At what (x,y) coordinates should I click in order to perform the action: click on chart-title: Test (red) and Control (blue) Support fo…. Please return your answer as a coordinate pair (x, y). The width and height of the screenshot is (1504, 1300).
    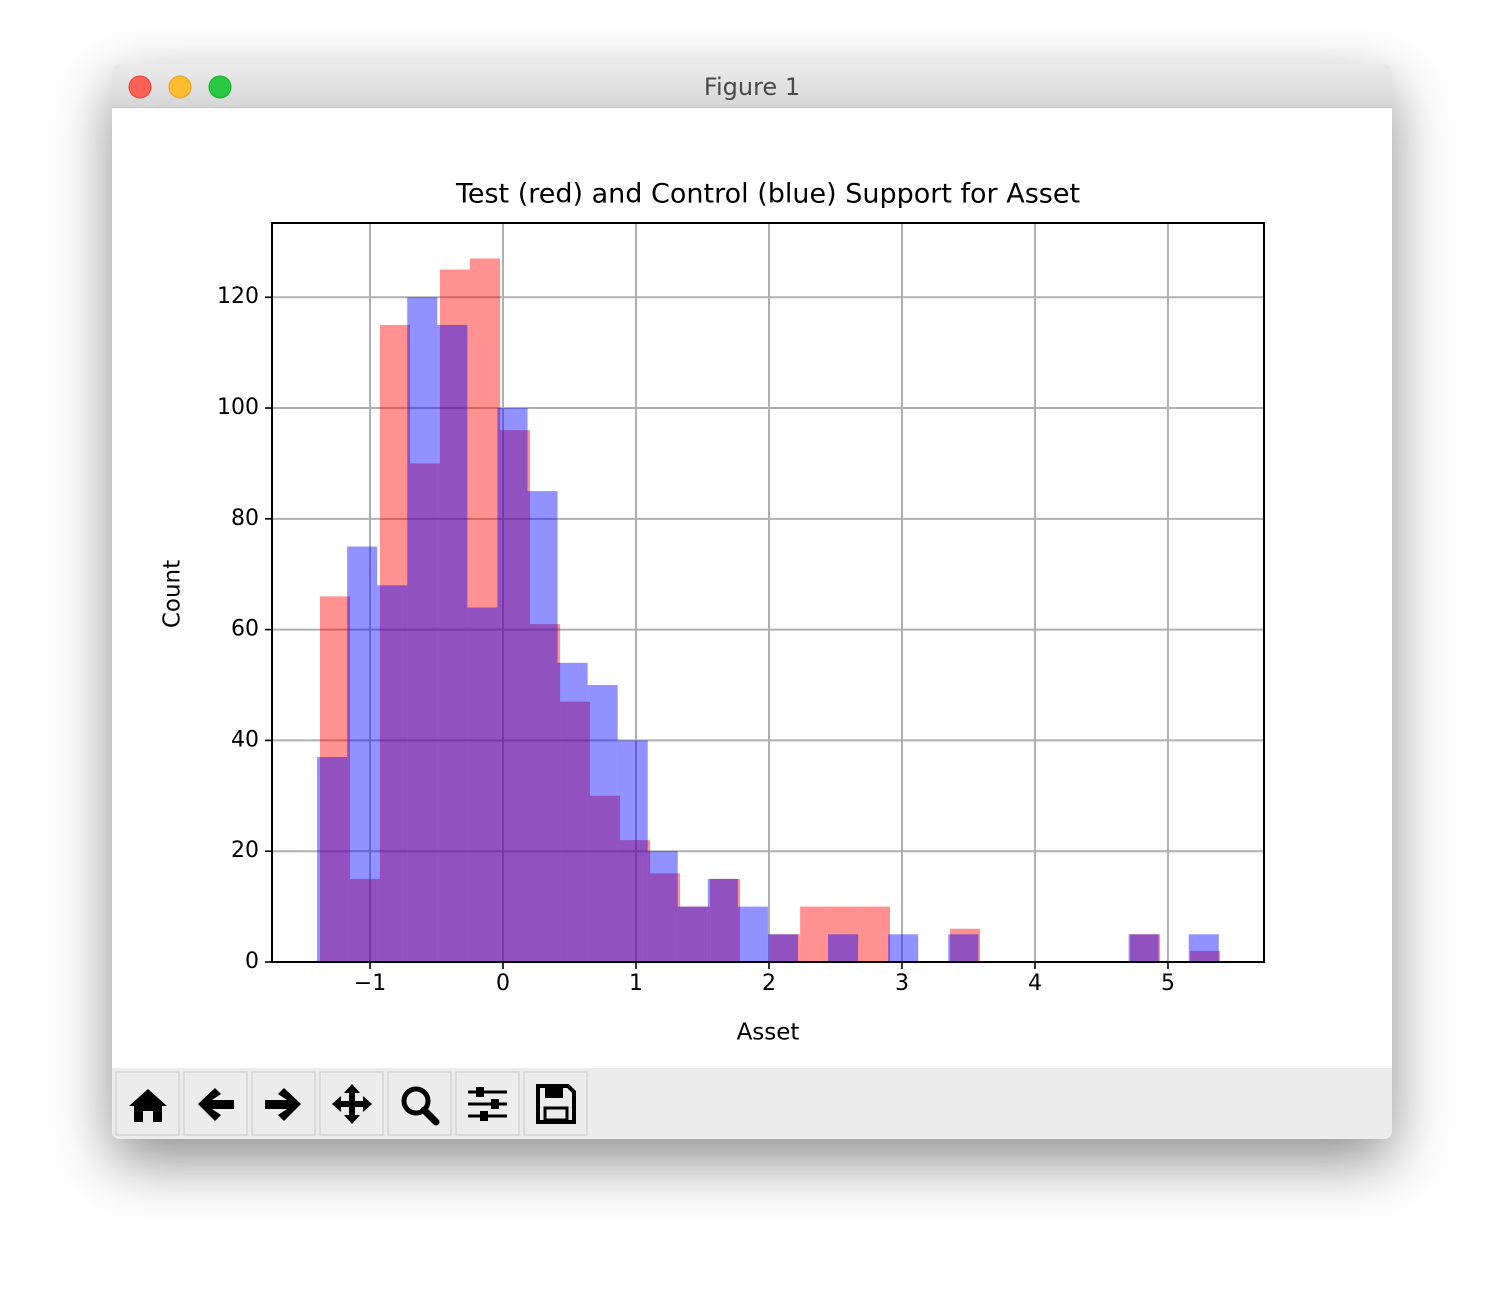
    Looking at the image, I should click on (767, 194).